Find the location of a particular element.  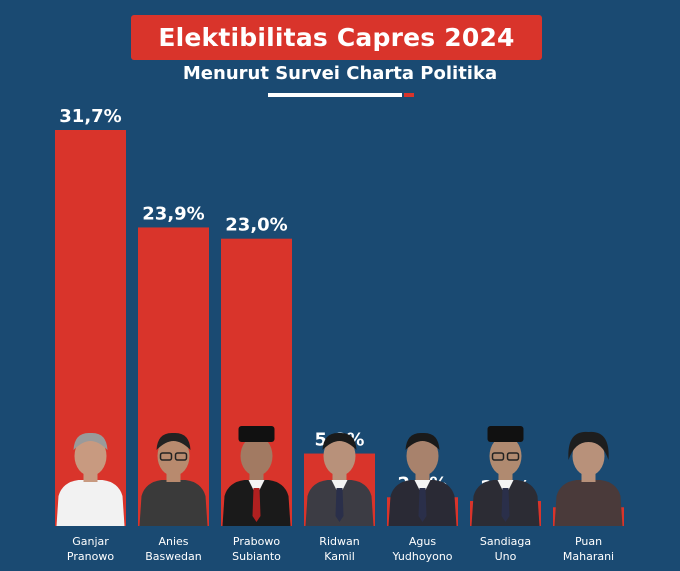

candidate-name-4-line-2: Kamil is located at coordinates (339, 556).